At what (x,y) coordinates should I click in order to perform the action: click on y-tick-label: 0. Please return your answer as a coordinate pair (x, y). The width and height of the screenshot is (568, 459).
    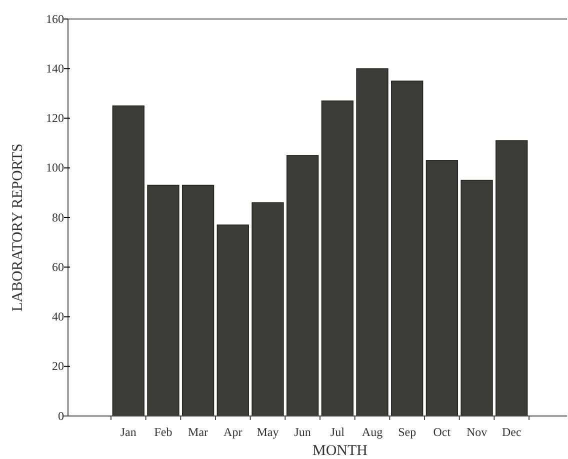
    Looking at the image, I should click on (61, 415).